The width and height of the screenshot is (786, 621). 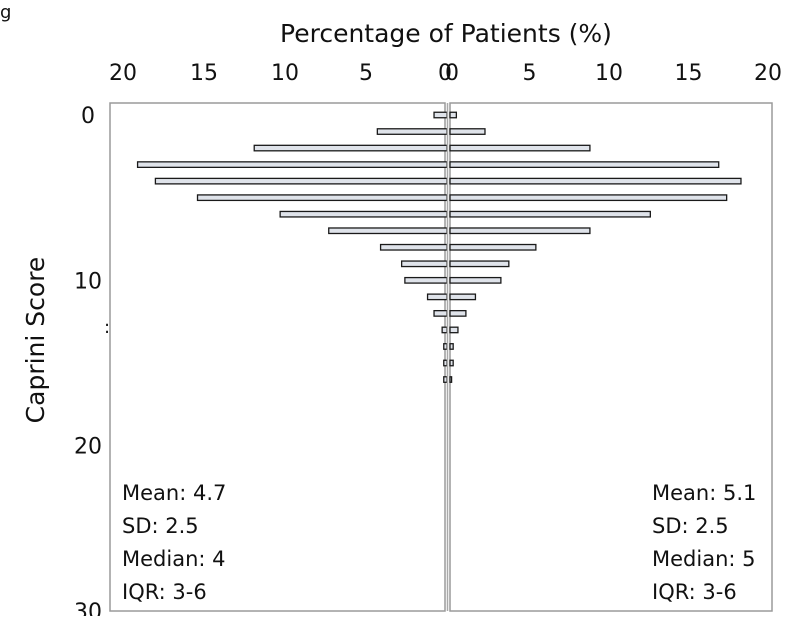 What do you see at coordinates (704, 542) in the screenshot?
I see `right-stats-box: Mean: 5.1 SD: 2.5 Median: 5 IQR: 3-6` at bounding box center [704, 542].